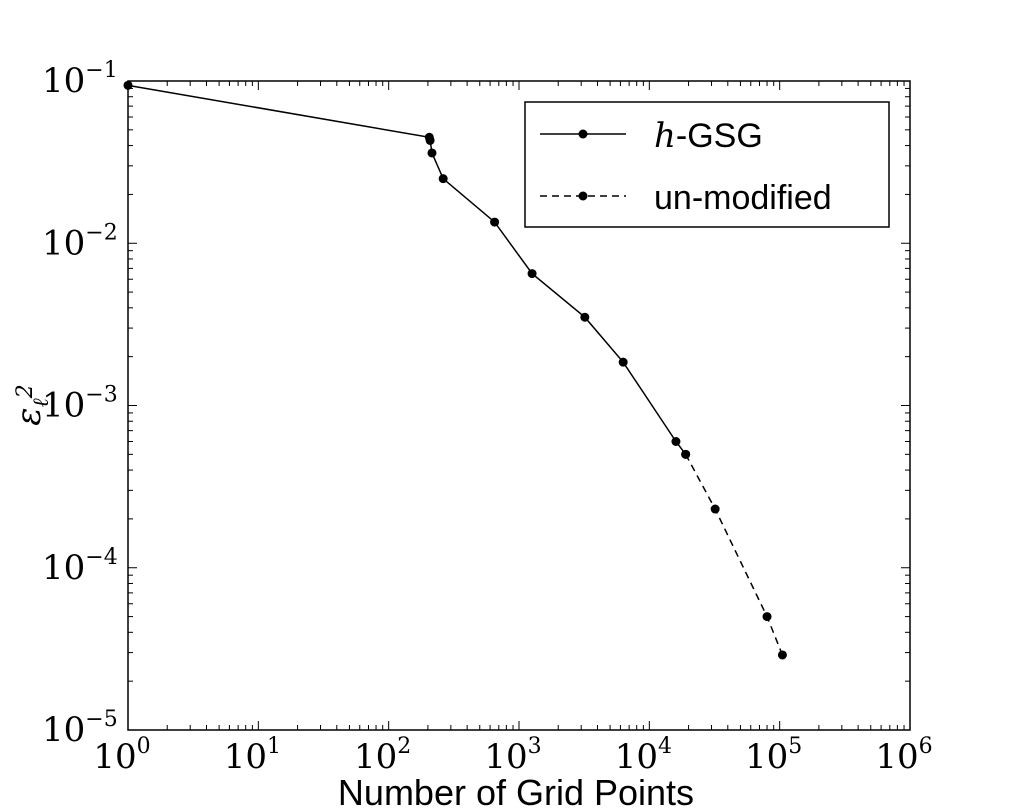 The width and height of the screenshot is (1012, 812). I want to click on y-tick-label: 10⁻³, so click(80, 404).